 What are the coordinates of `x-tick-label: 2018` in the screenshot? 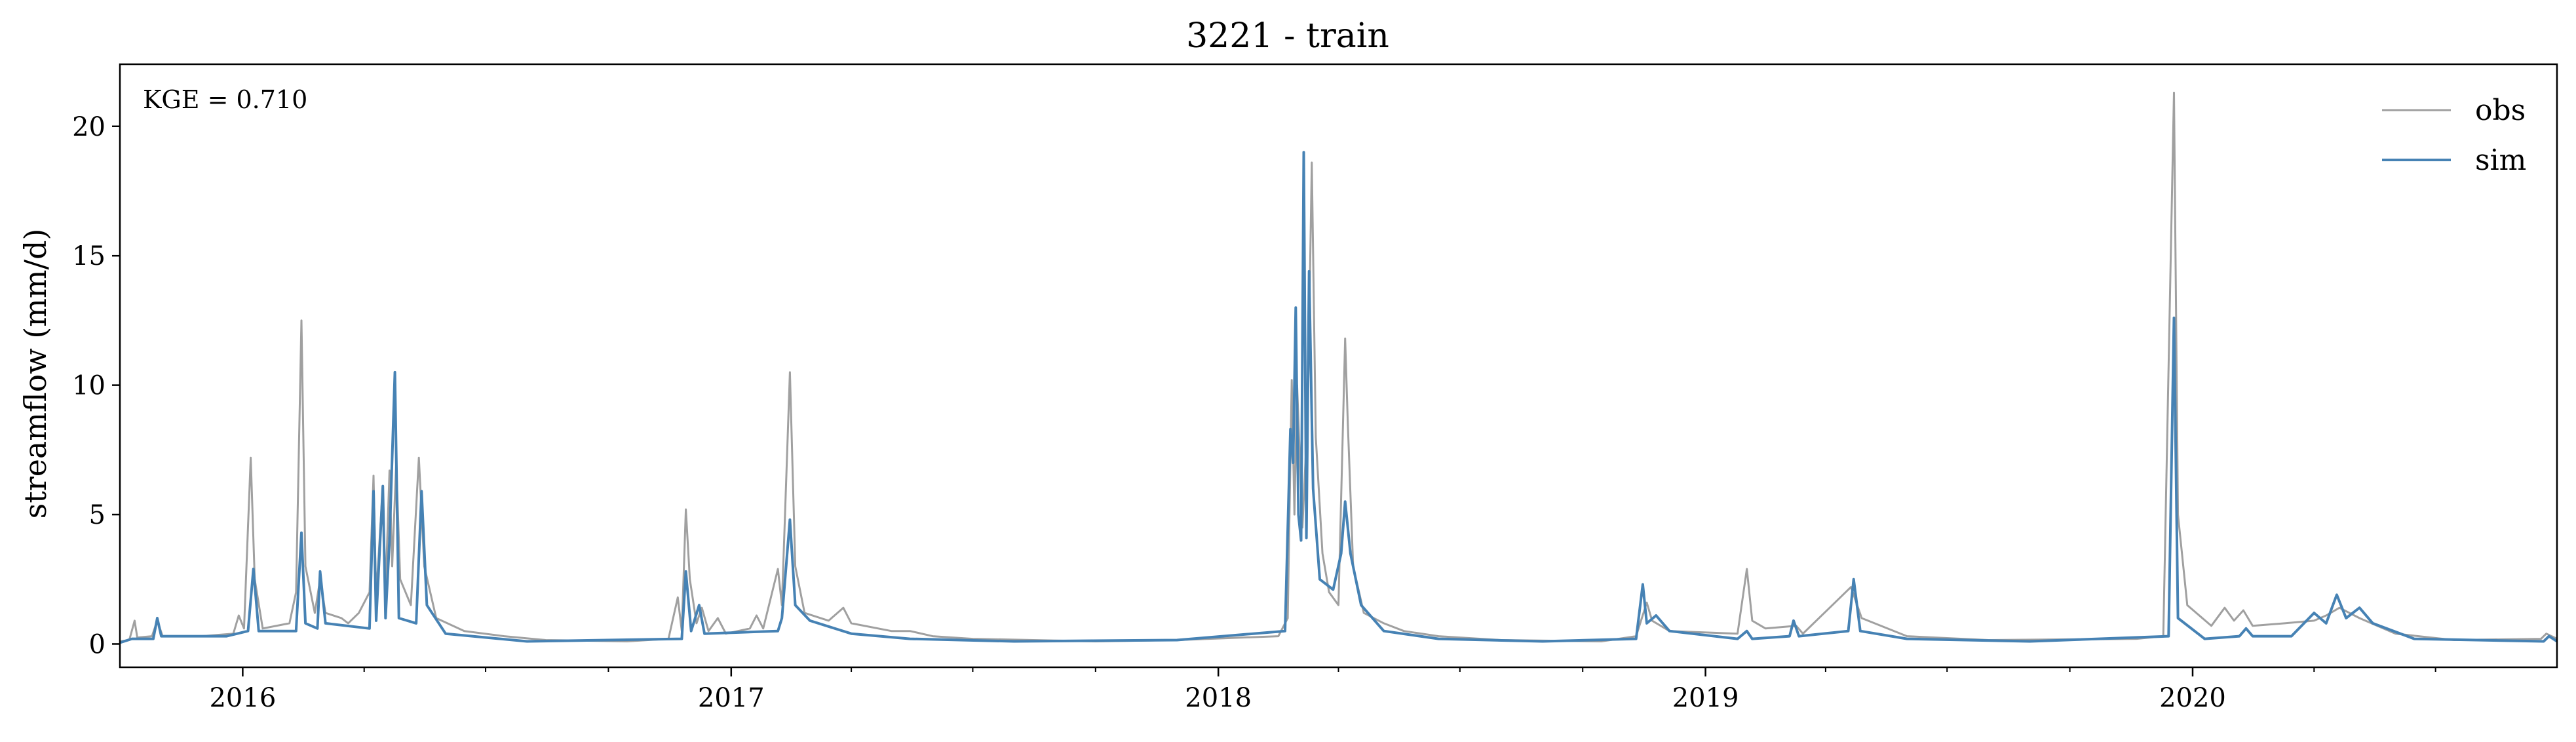 It's located at (1218, 698).